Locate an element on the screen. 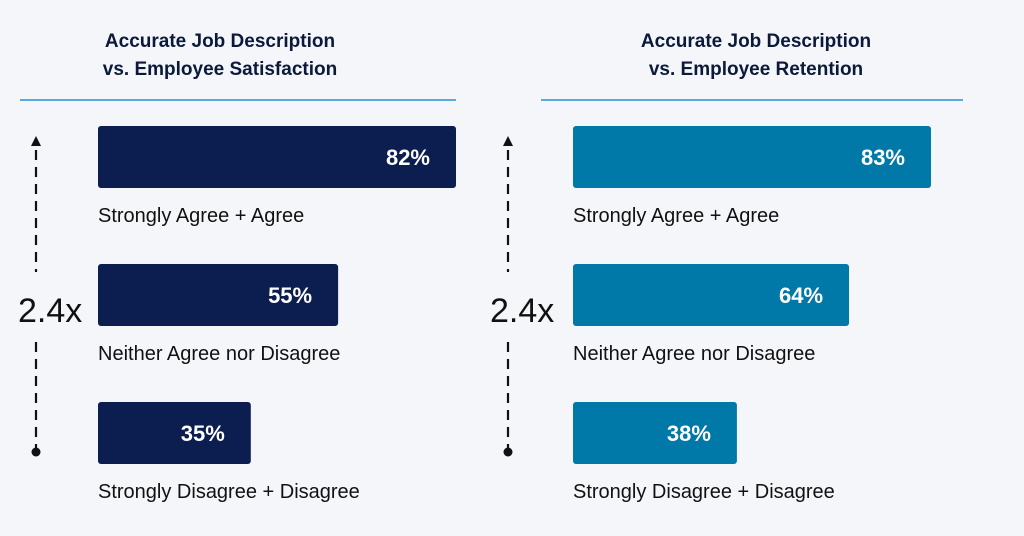 The width and height of the screenshot is (1024, 536). bar-value-label: 38% is located at coordinates (689, 433).